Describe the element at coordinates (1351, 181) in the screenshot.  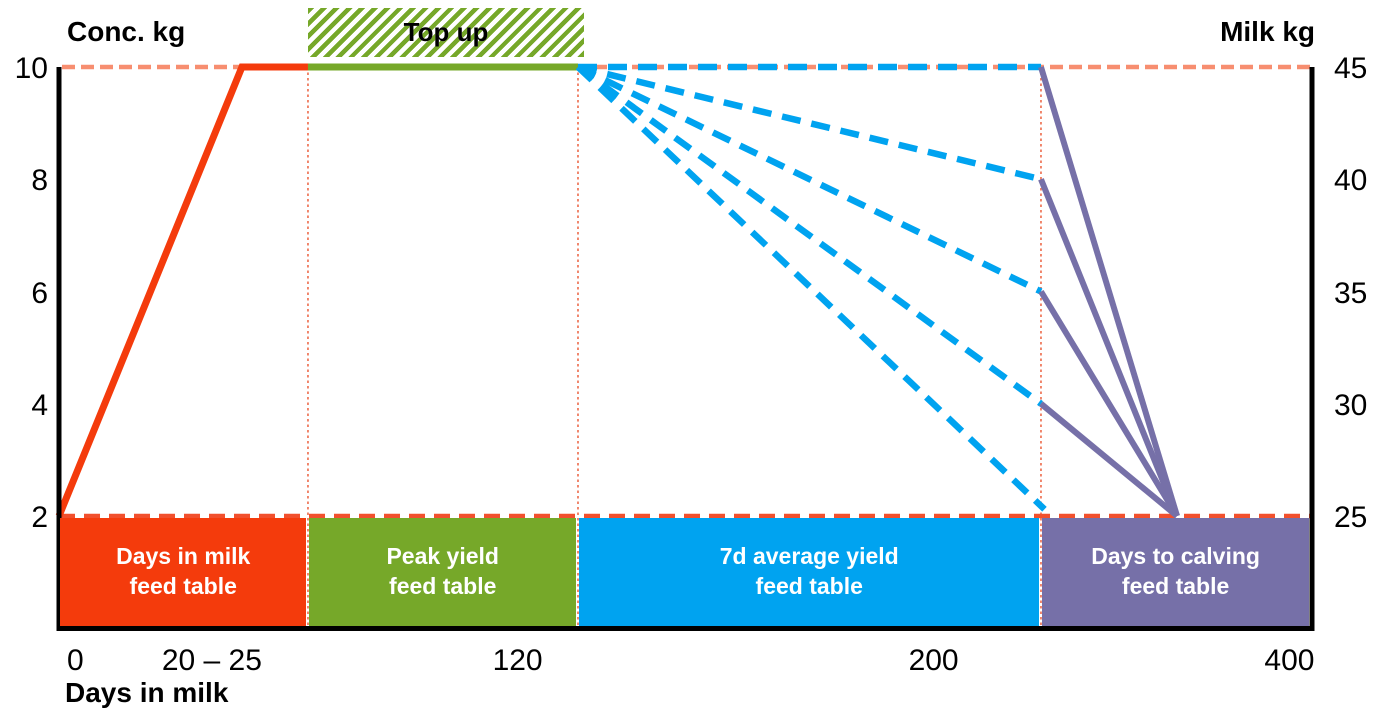
I see `right-axis-tick: 40` at that location.